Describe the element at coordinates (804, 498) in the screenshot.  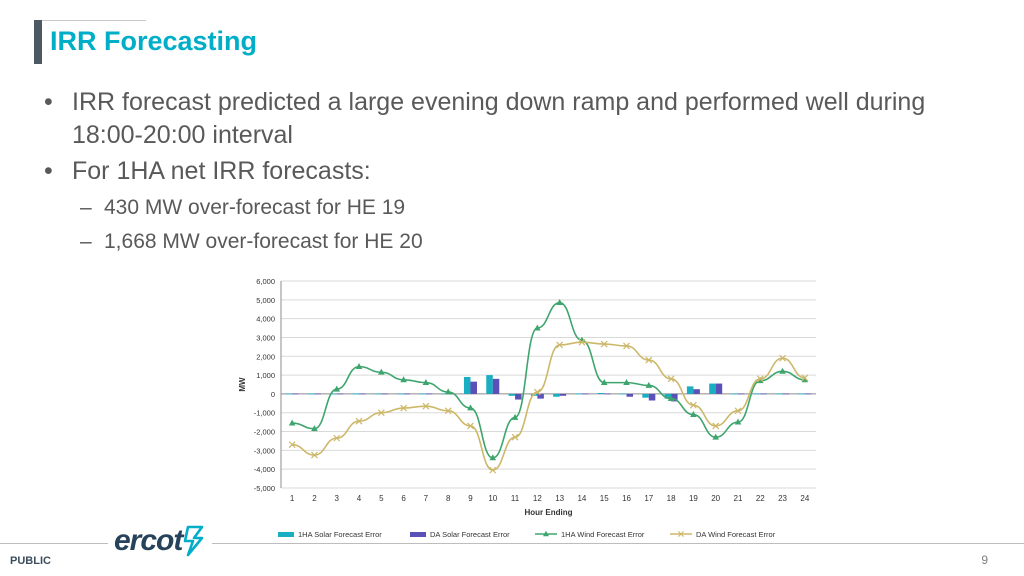
I see `x-tick-label: 24` at that location.